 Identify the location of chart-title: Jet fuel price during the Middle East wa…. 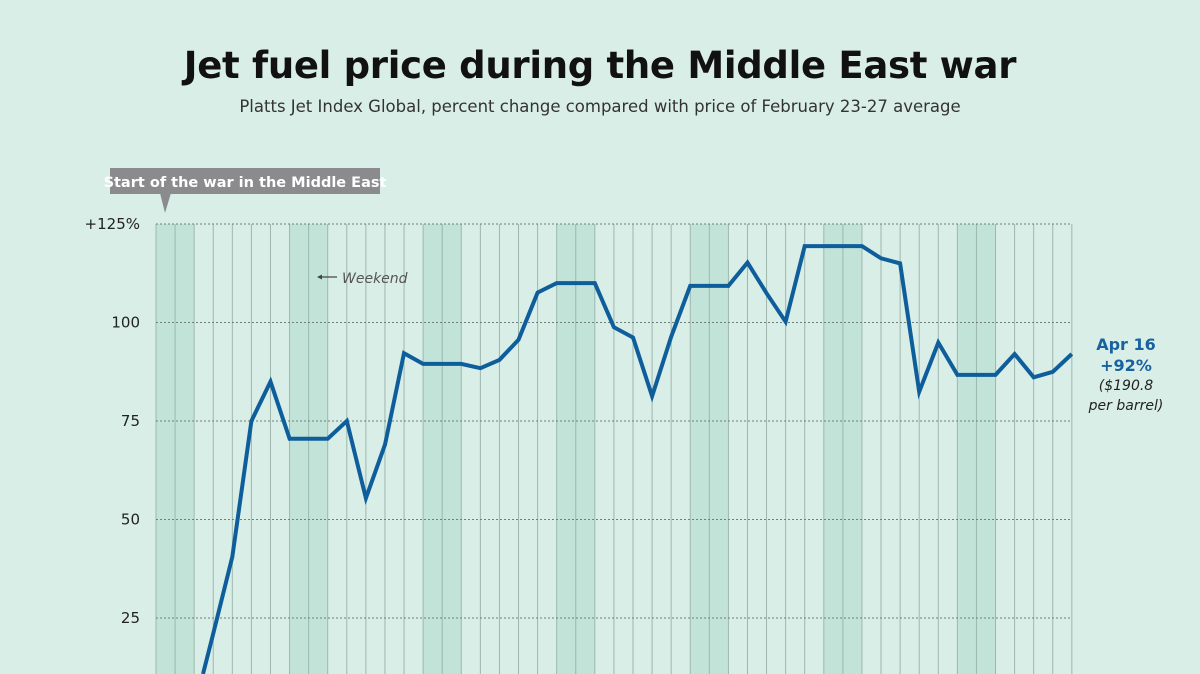
(600, 65).